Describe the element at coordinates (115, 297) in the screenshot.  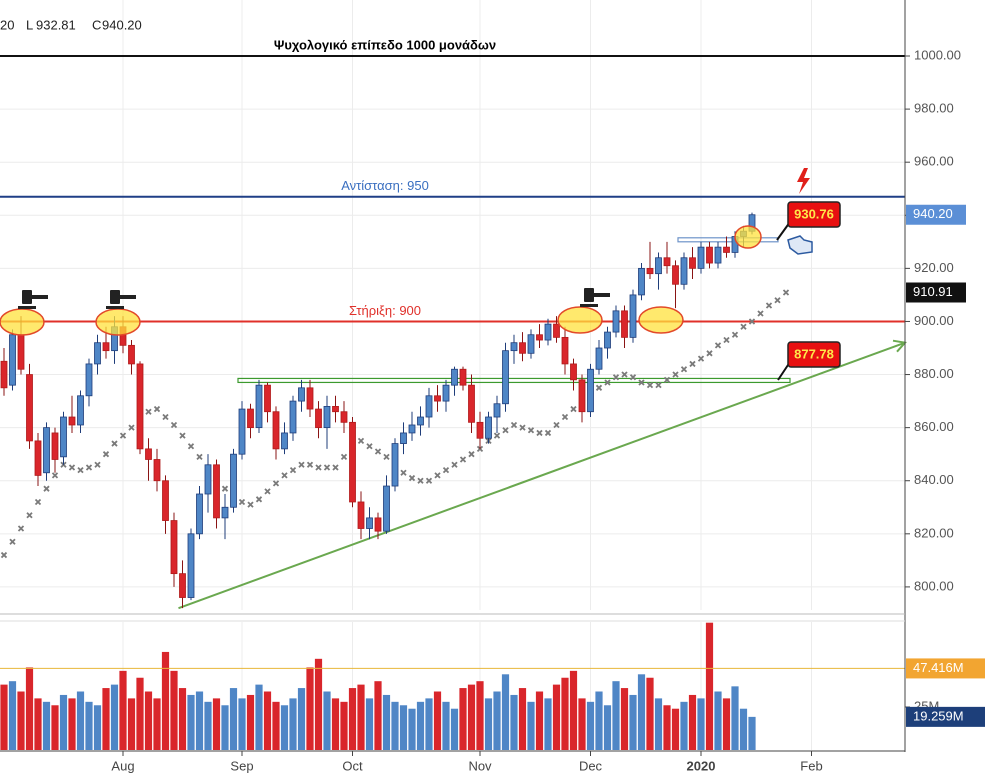
I see `gavel-head` at that location.